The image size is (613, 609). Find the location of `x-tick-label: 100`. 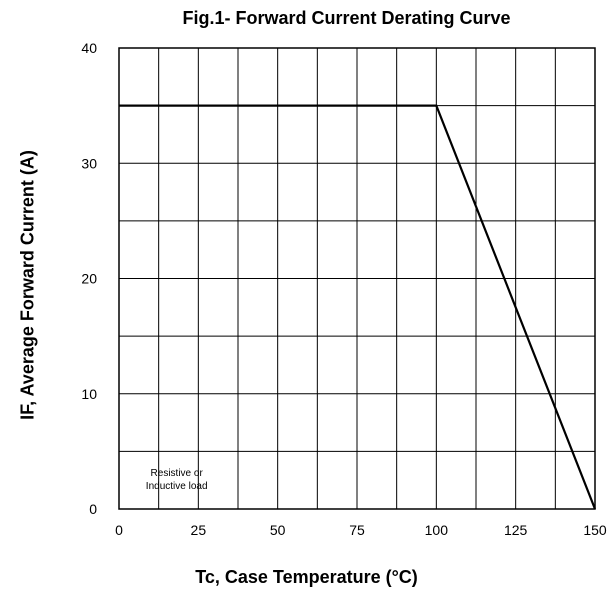

x-tick-label: 100 is located at coordinates (437, 530).